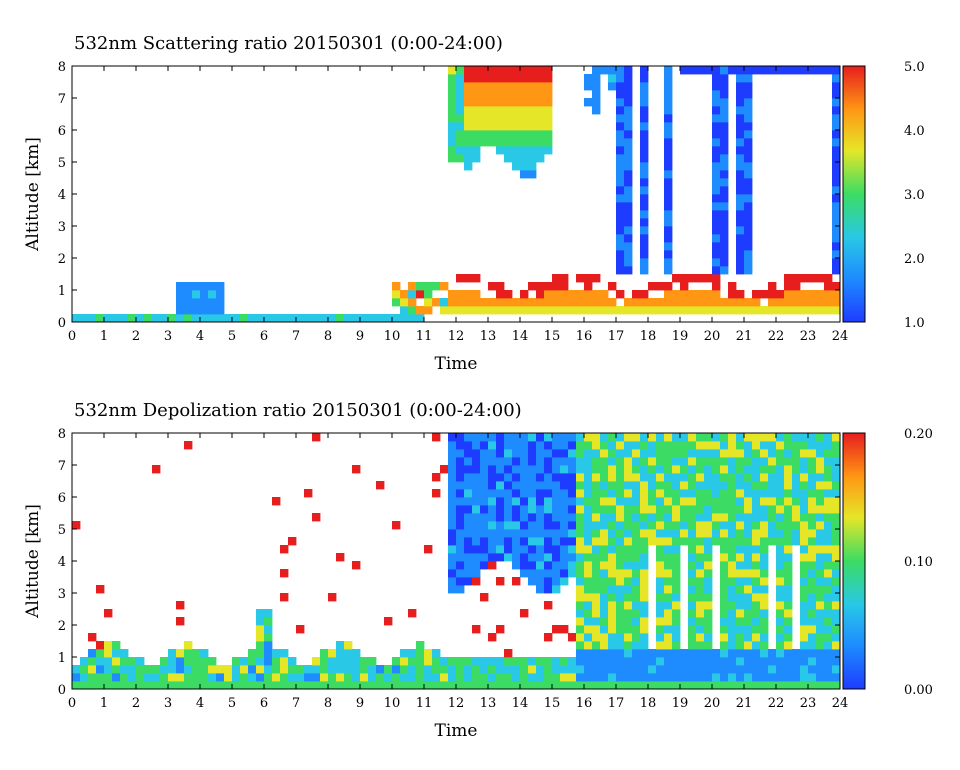  I want to click on x-tick-label: 3, so click(168, 336).